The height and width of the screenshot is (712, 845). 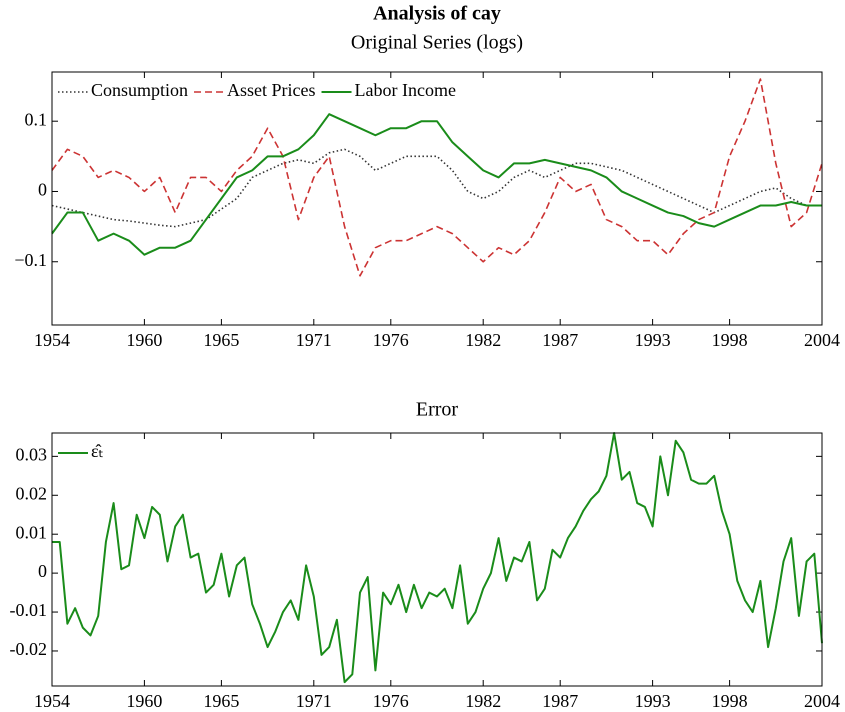 I want to click on y-tick-label: 0.03, so click(x=32, y=454).